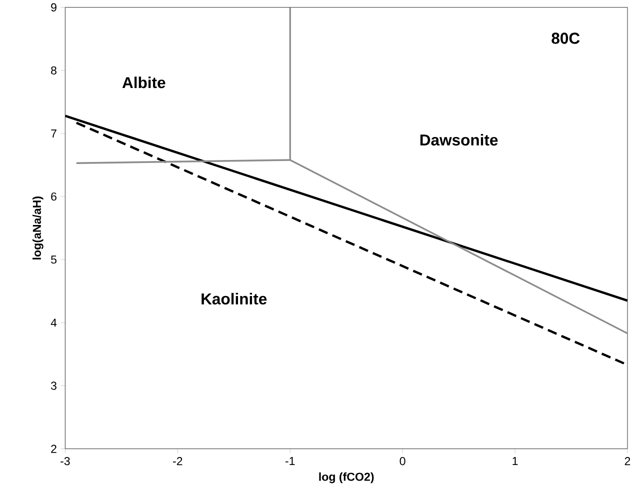  Describe the element at coordinates (53, 448) in the screenshot. I see `y-tick-label: 2` at that location.